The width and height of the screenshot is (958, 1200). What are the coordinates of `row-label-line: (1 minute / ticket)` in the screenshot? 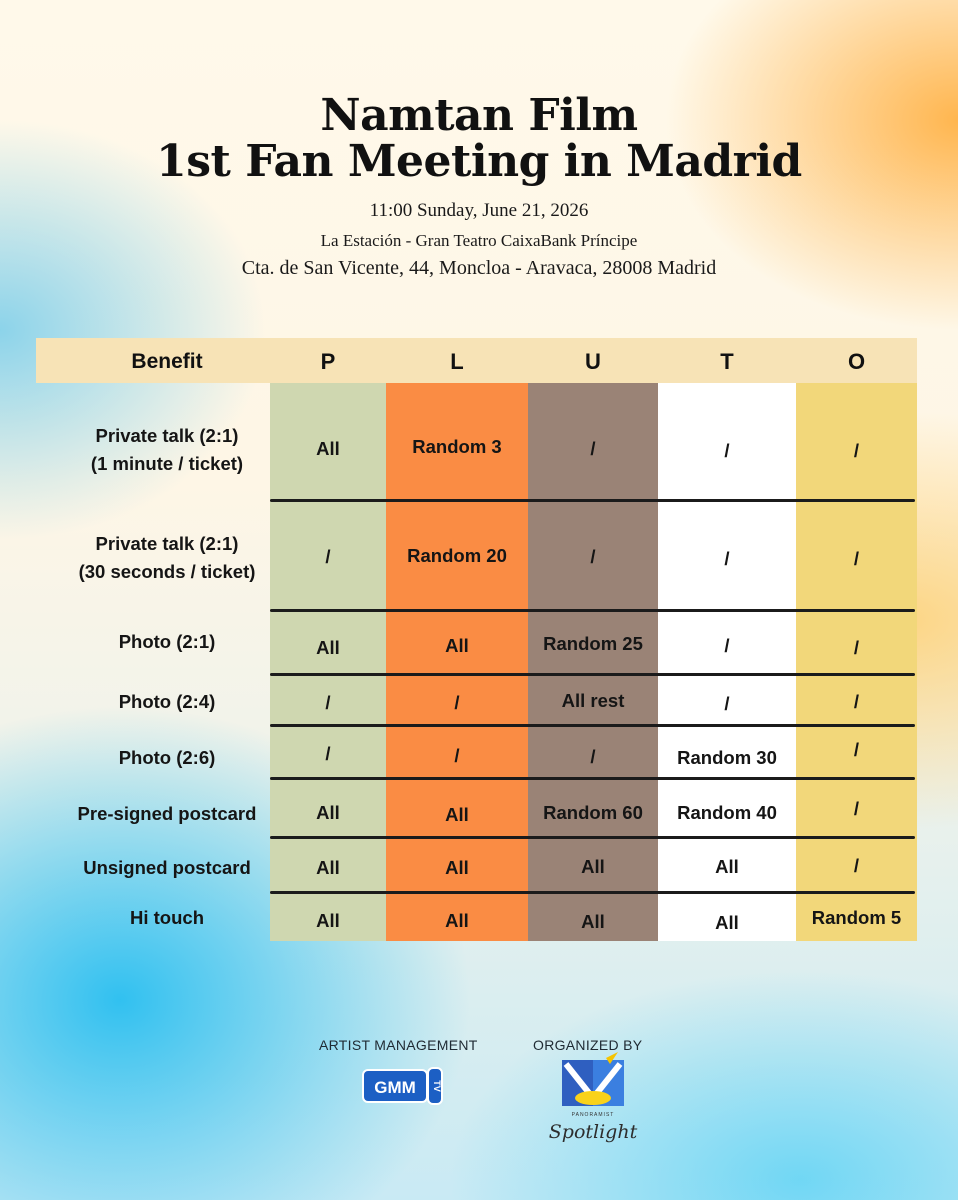 It's located at (167, 463).